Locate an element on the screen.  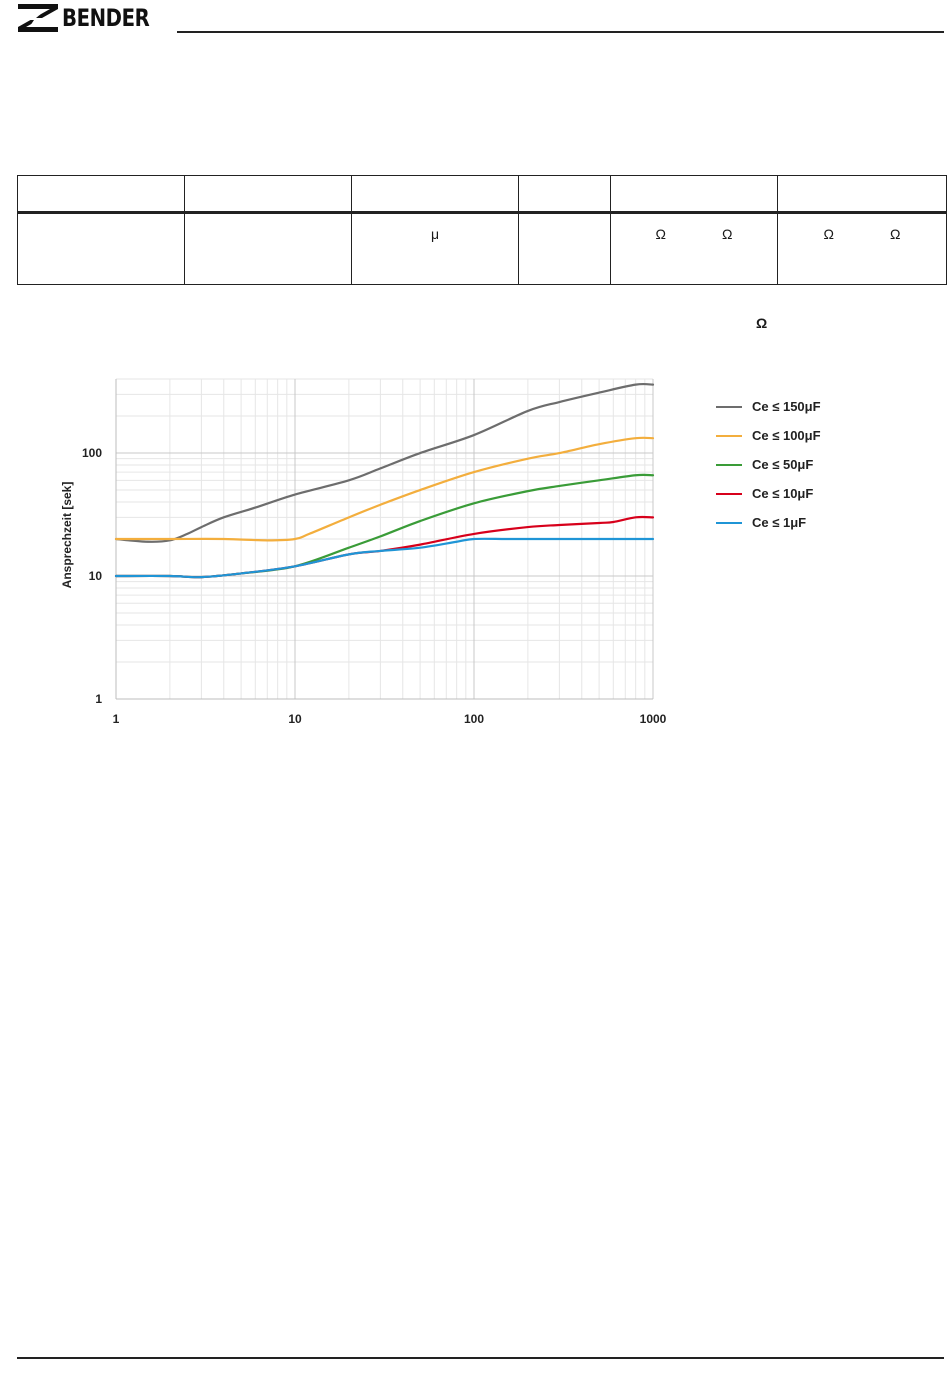
page-header: BENDER is located at coordinates (475, 20).